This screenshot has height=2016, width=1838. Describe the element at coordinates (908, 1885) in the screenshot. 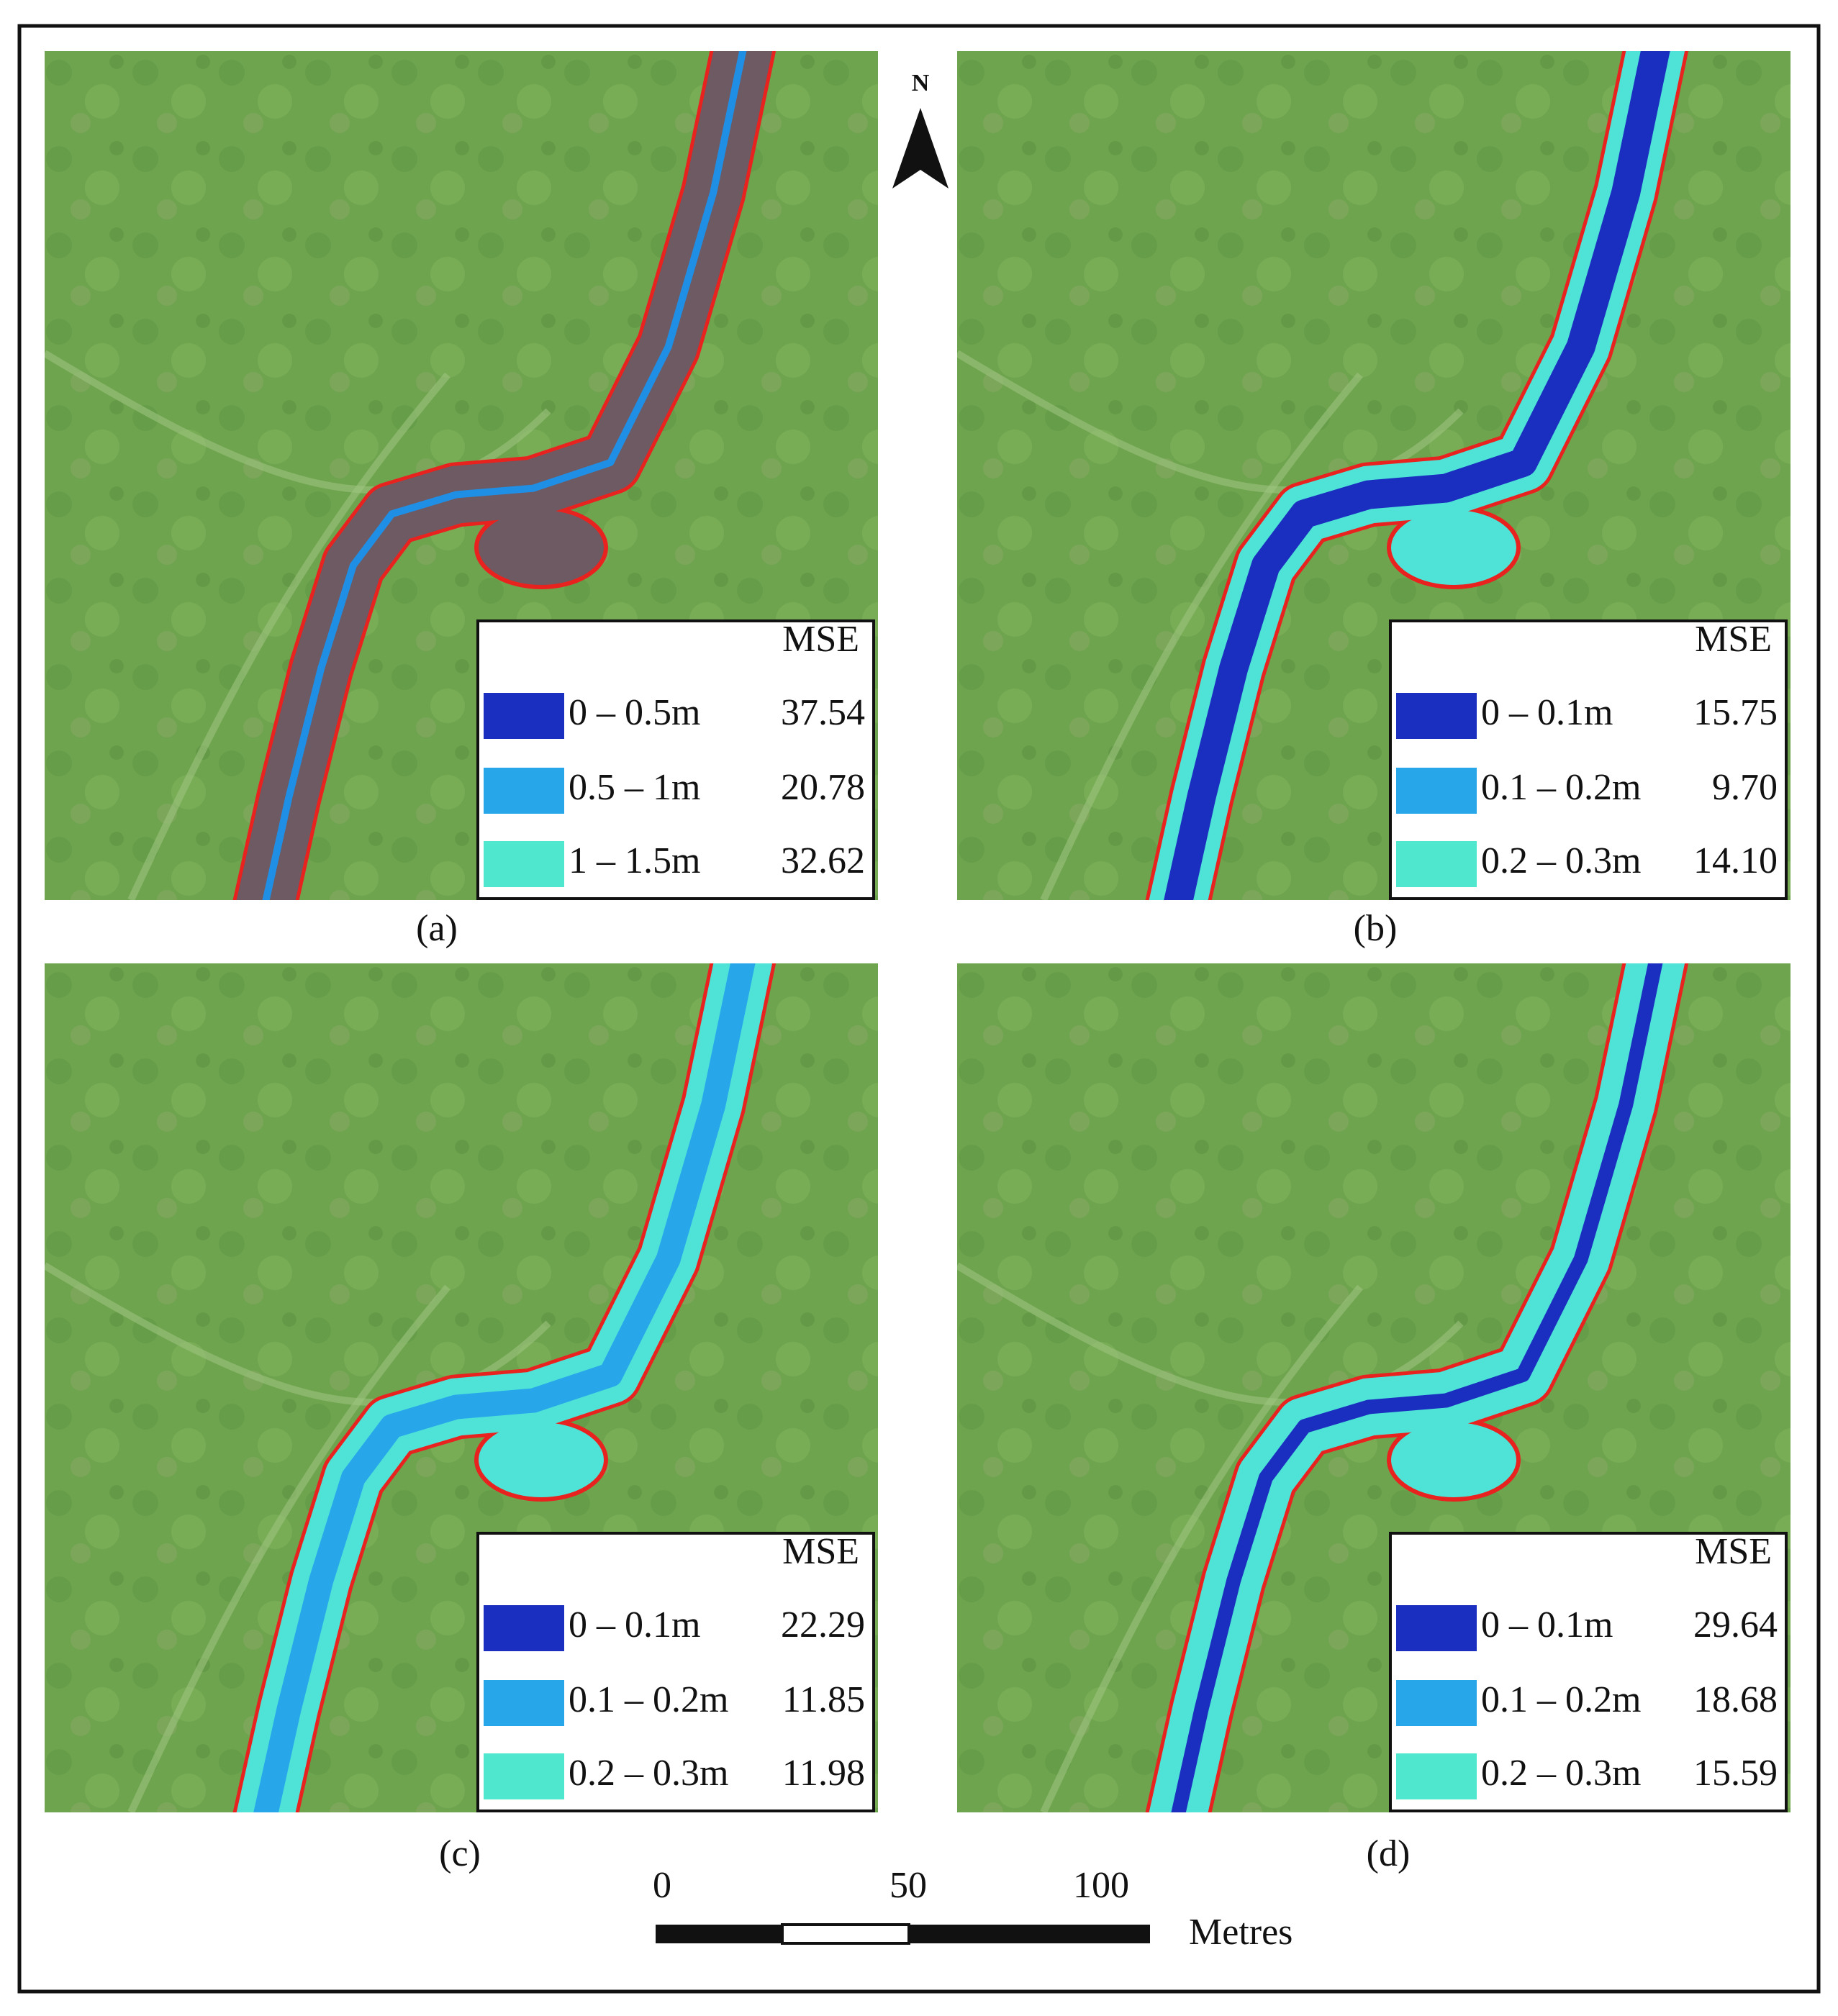

I see `scale-tick-label: 50` at that location.